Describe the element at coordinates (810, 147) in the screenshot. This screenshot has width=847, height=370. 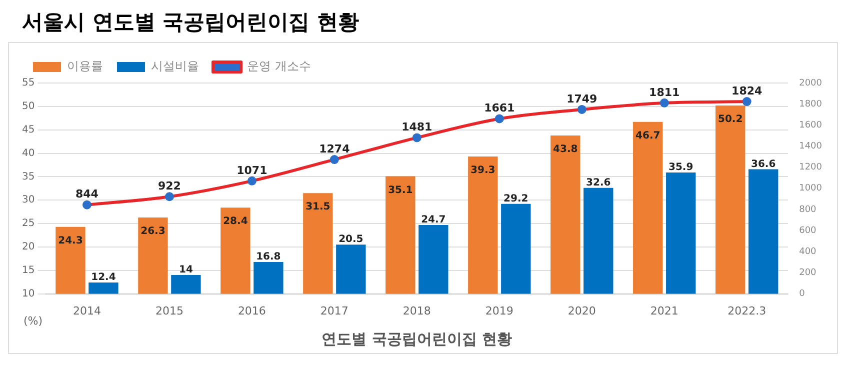
I see `y2-tick-label: 1400` at that location.